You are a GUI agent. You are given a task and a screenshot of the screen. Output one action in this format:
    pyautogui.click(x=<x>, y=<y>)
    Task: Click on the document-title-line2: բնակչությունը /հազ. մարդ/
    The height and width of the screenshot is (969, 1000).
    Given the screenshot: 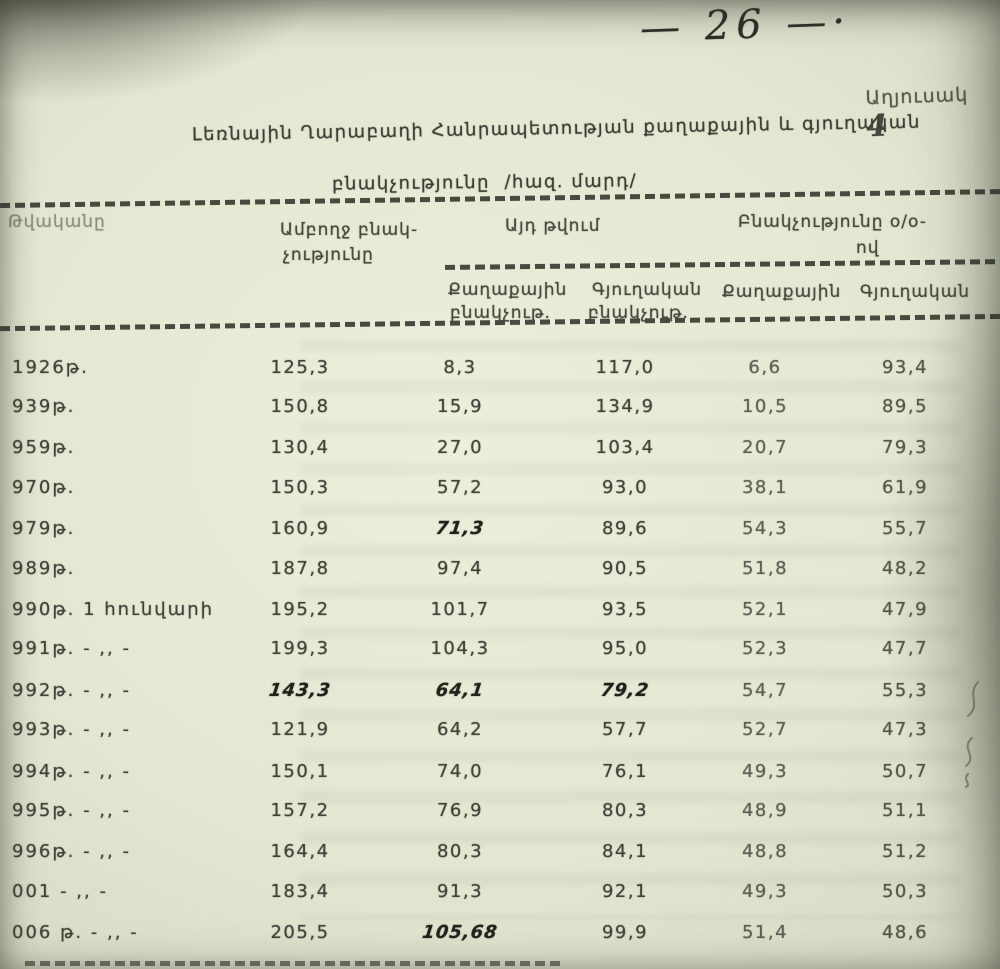 What is the action you would take?
    pyautogui.click(x=484, y=182)
    